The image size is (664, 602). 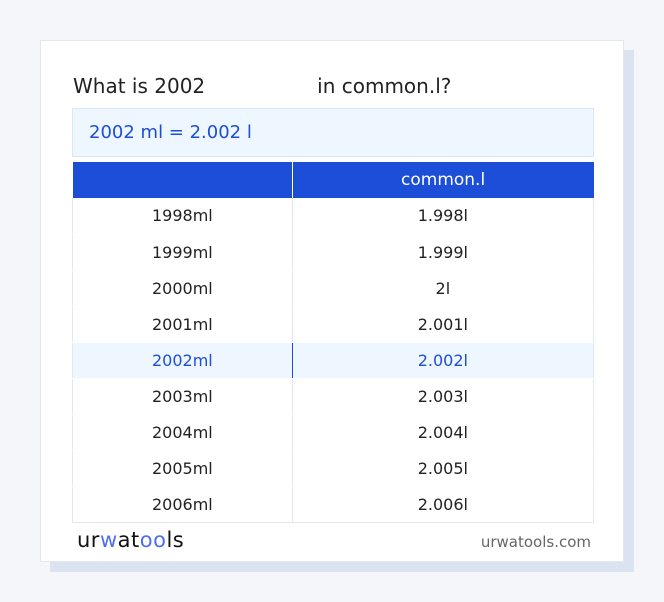 I want to click on cell-ml: 2002ml, so click(x=182, y=360).